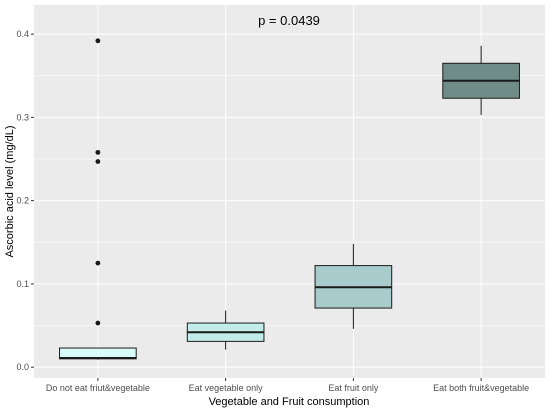 This screenshot has width=550, height=411. I want to click on y-axis-title: Ascorbic acid level (mg/dL), so click(10, 191).